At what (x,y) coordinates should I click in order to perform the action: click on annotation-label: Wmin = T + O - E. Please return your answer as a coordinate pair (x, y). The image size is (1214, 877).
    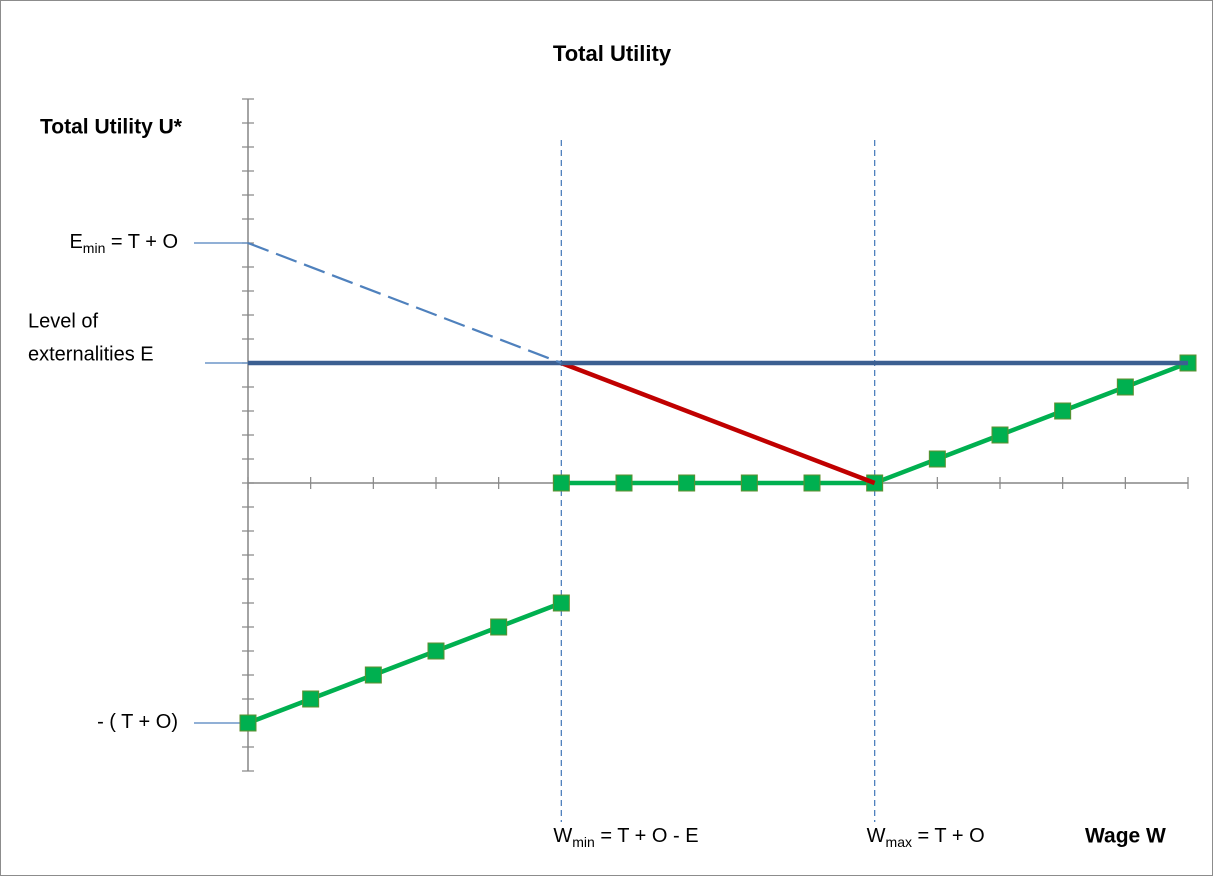
    Looking at the image, I should click on (625, 837).